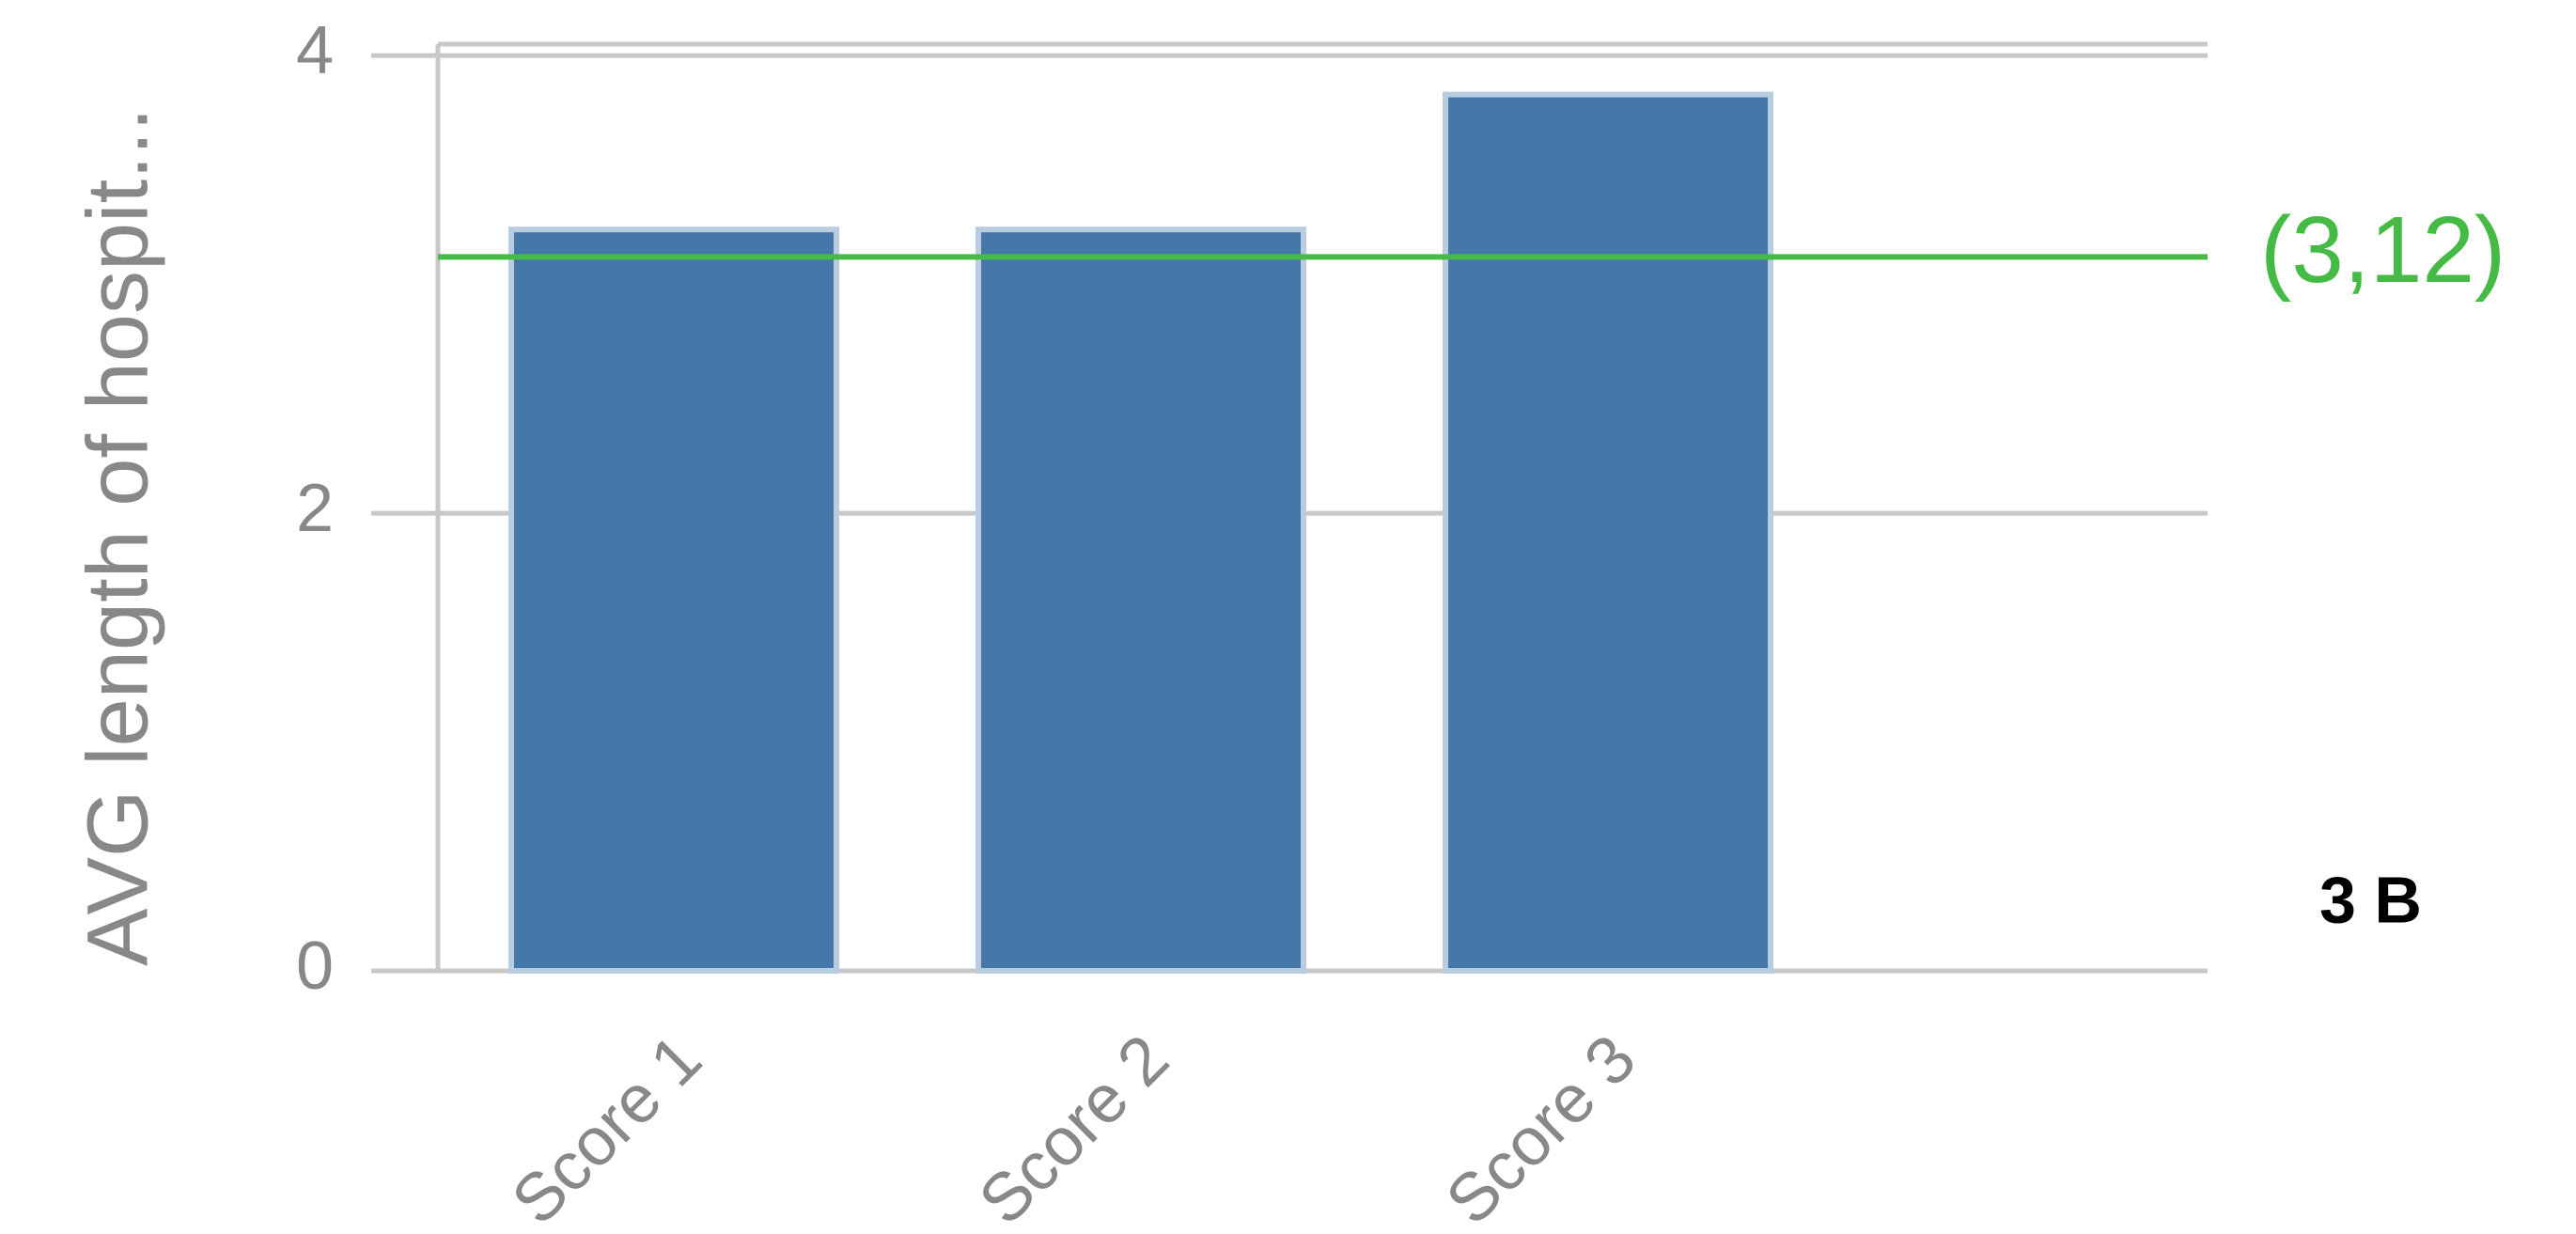 The image size is (2576, 1234). Describe the element at coordinates (315, 50) in the screenshot. I see `y-tick-label: 4` at that location.